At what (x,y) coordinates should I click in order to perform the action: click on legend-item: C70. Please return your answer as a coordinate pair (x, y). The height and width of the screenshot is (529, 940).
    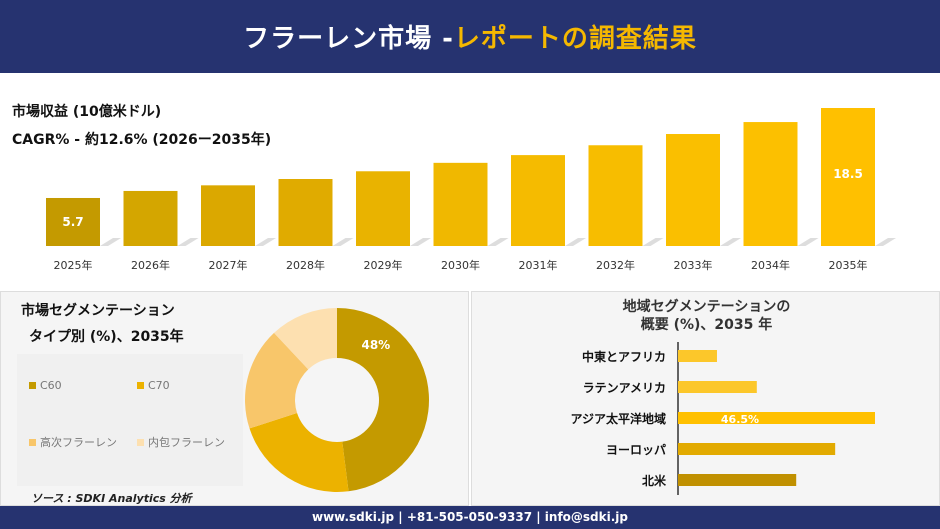
    Looking at the image, I should click on (153, 385).